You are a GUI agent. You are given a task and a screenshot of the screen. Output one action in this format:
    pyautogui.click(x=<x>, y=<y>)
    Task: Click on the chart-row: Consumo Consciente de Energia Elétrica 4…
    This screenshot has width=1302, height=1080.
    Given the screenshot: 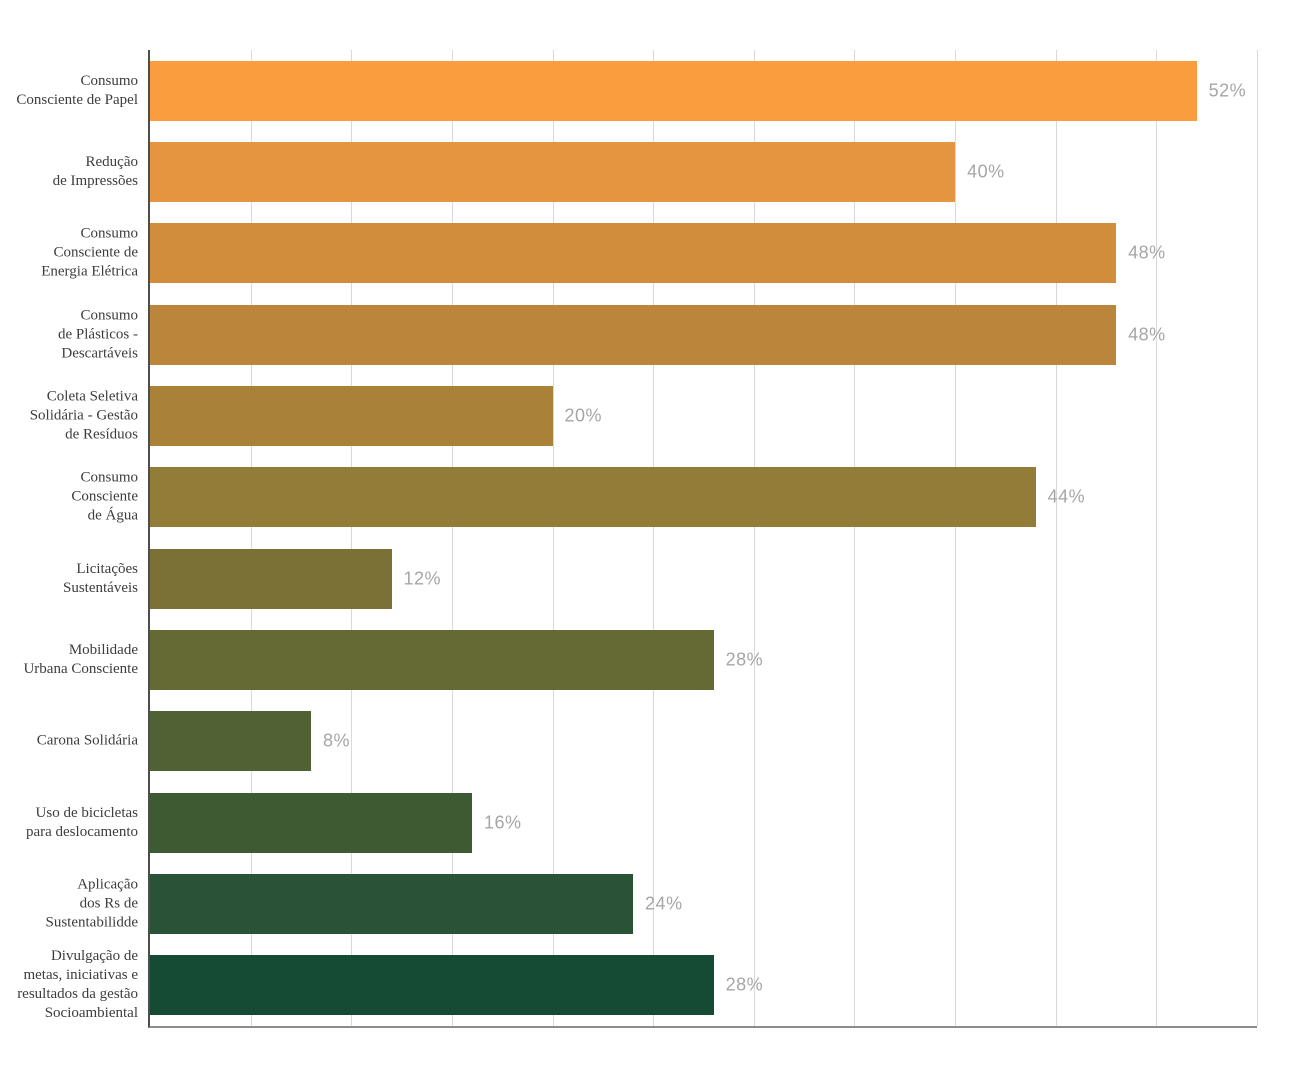 What is the action you would take?
    pyautogui.click(x=649, y=253)
    